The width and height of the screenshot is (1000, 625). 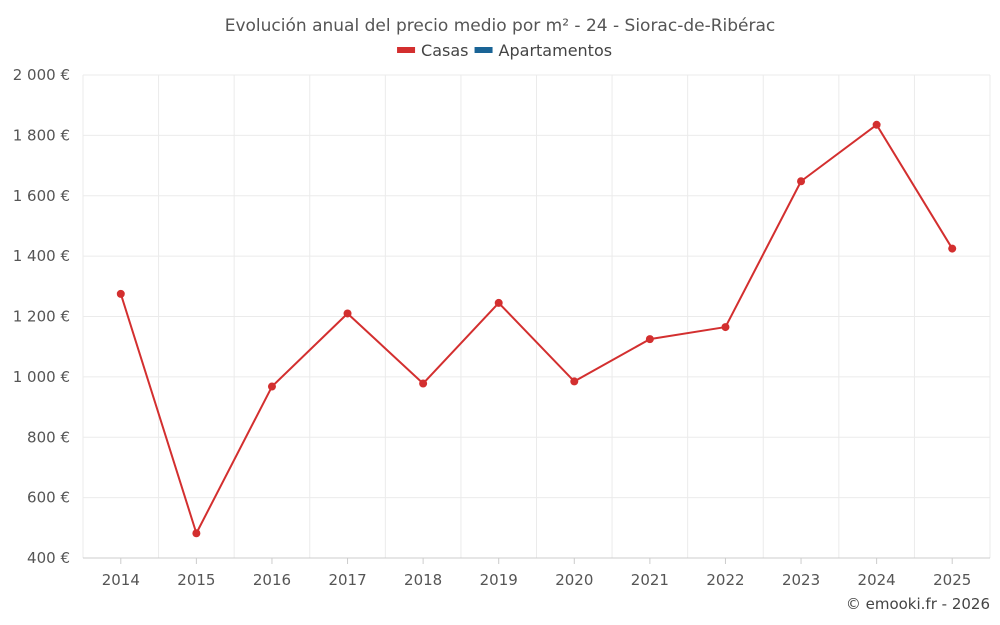 I want to click on x-tick-label: 2025, so click(x=952, y=580).